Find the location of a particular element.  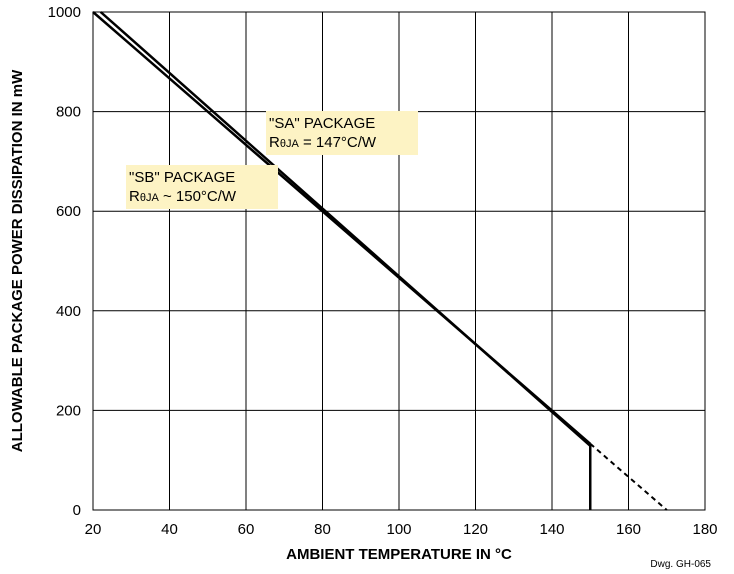

x-axis-title: AMBIENT TEMPERATURE IN °C is located at coordinates (399, 554).